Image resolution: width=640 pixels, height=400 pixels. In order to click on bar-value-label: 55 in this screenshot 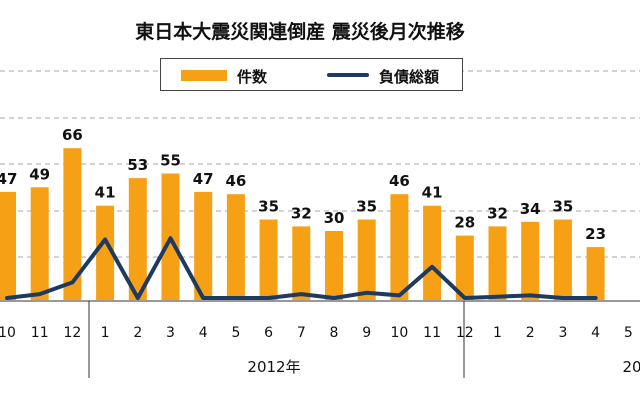, I will do `click(170, 161)`.